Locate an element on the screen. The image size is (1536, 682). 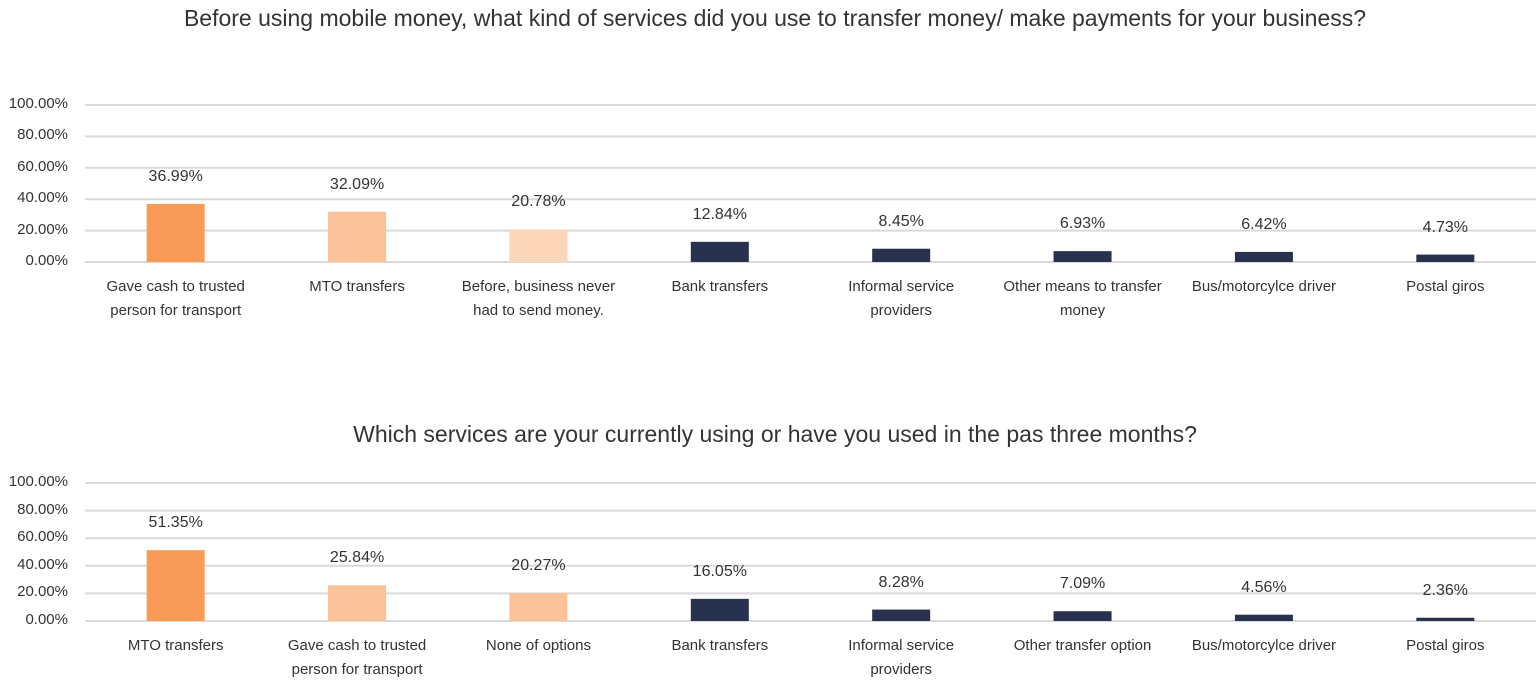
value-label: 6.93% is located at coordinates (1082, 224).